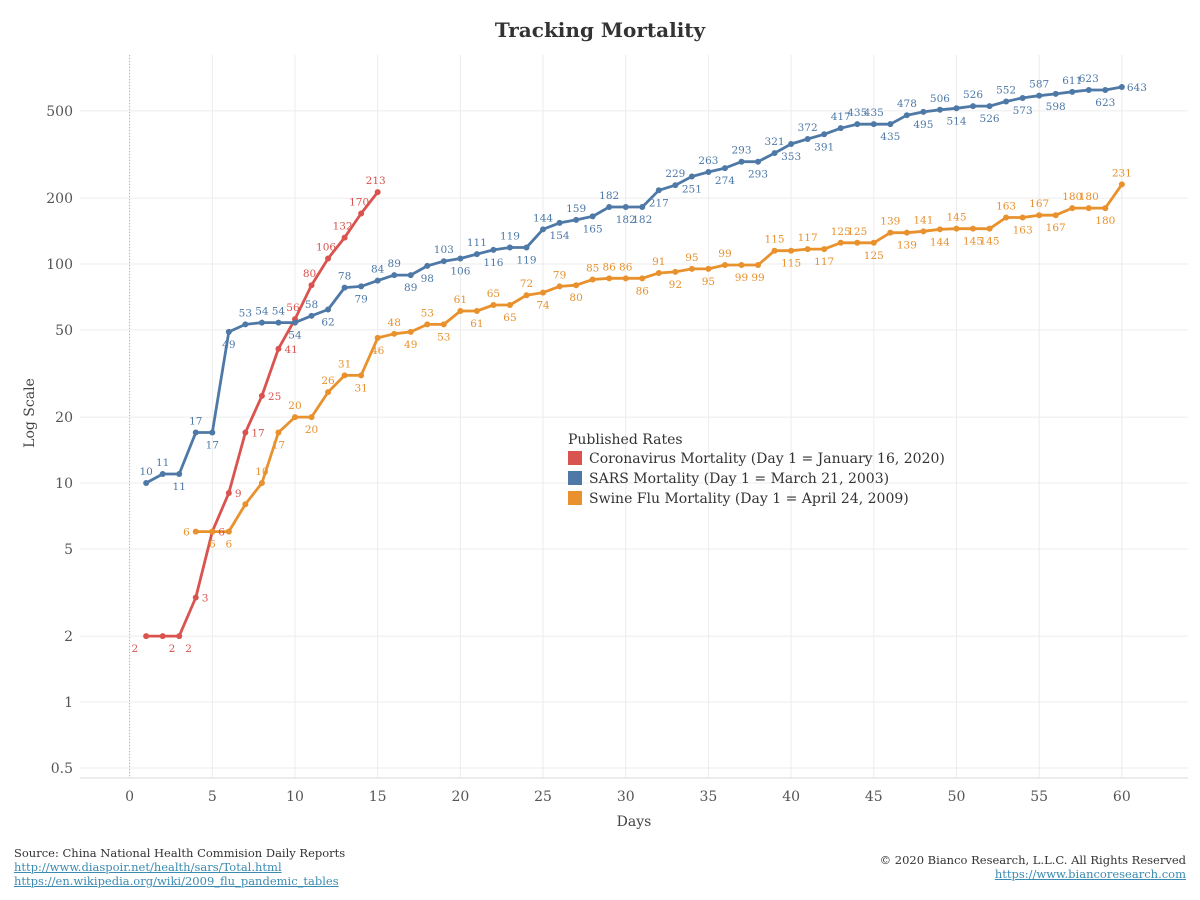 The image size is (1200, 900). What do you see at coordinates (293, 308) in the screenshot?
I see `data-label: 56` at bounding box center [293, 308].